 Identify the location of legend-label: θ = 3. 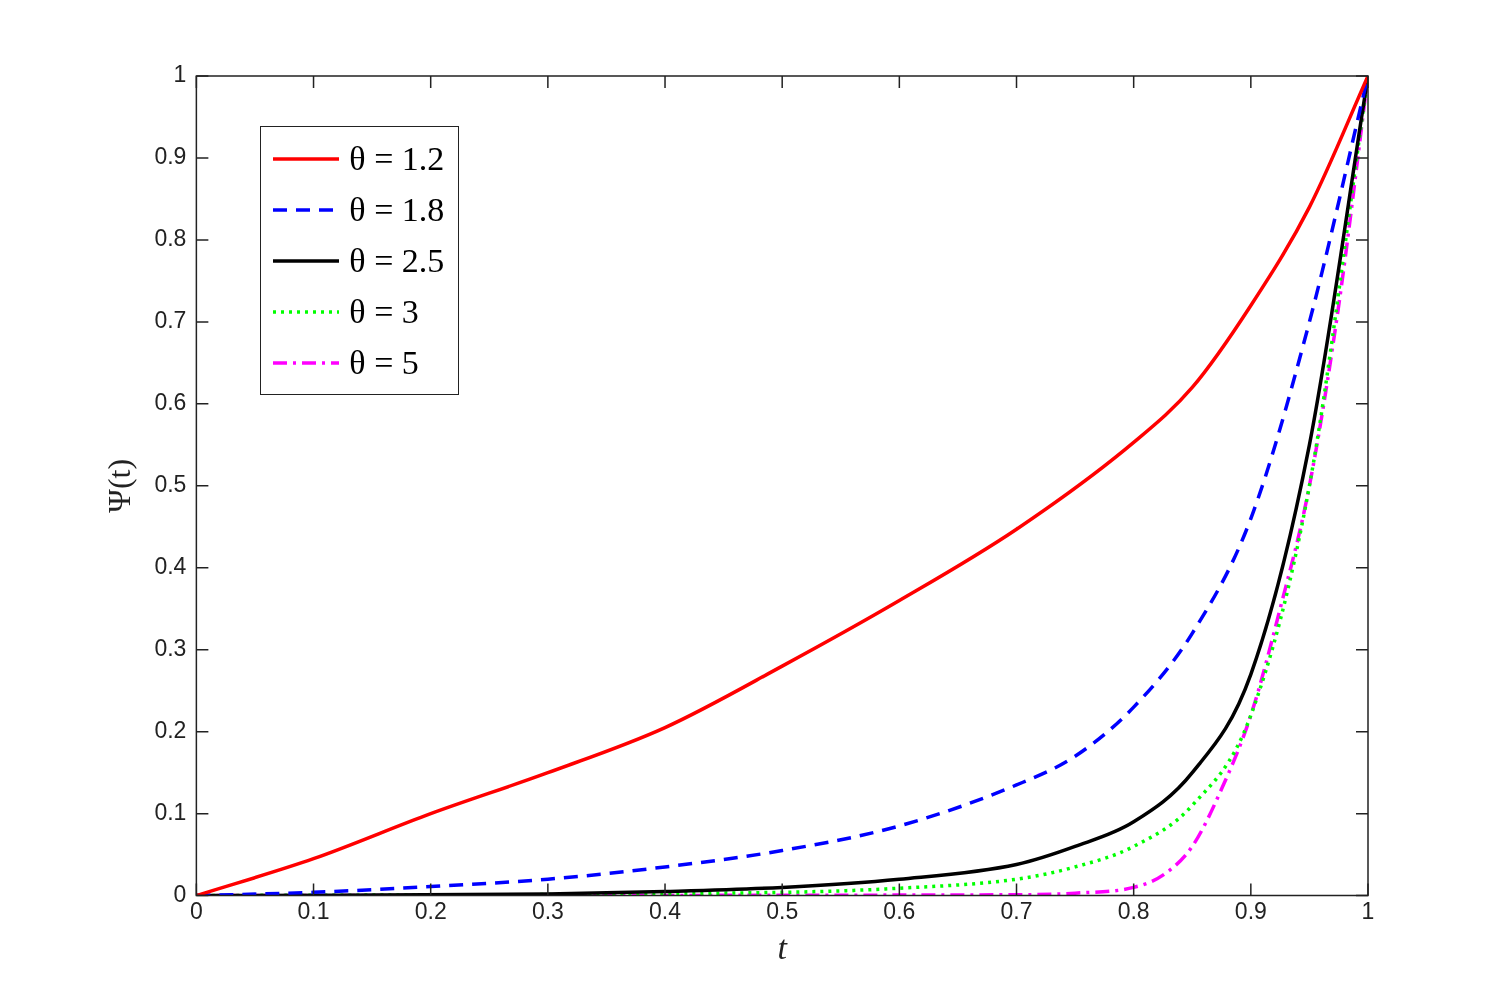
(384, 311).